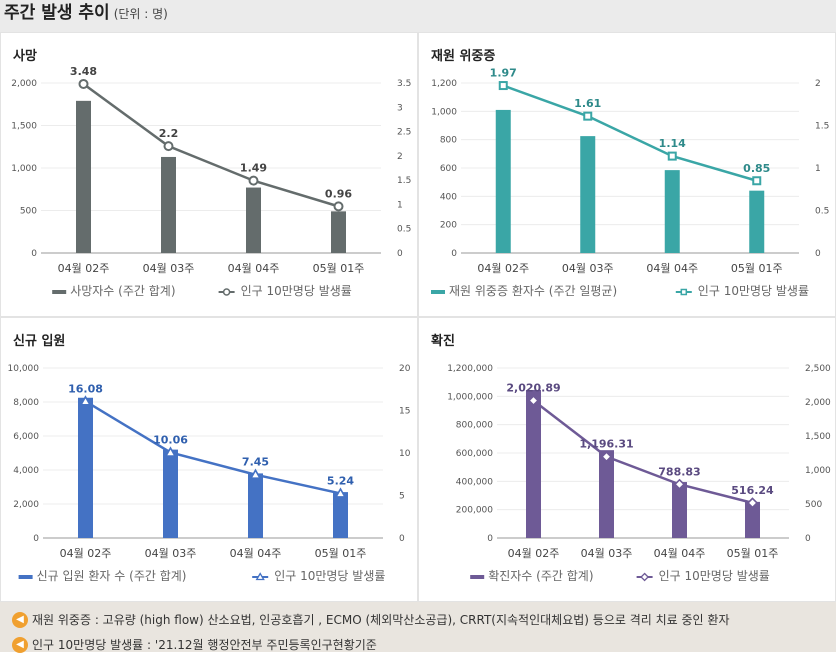 This screenshot has width=836, height=653. I want to click on y-tick-label-left: 1,000,000, so click(470, 397).